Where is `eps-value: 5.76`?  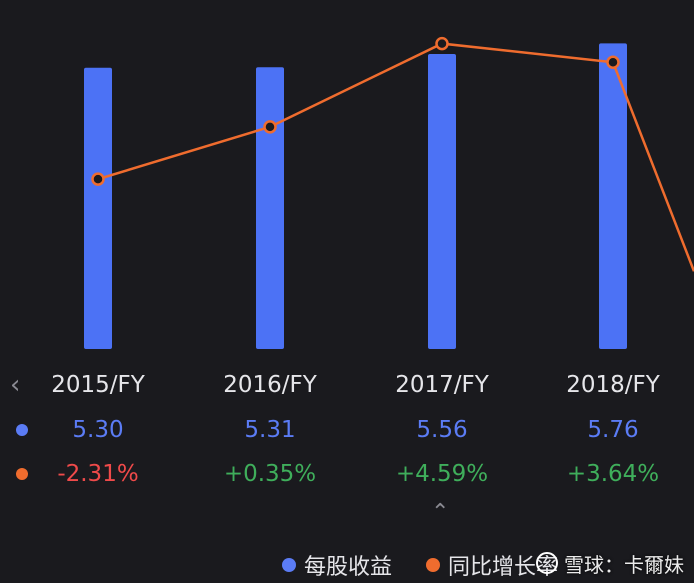 eps-value: 5.76 is located at coordinates (613, 430).